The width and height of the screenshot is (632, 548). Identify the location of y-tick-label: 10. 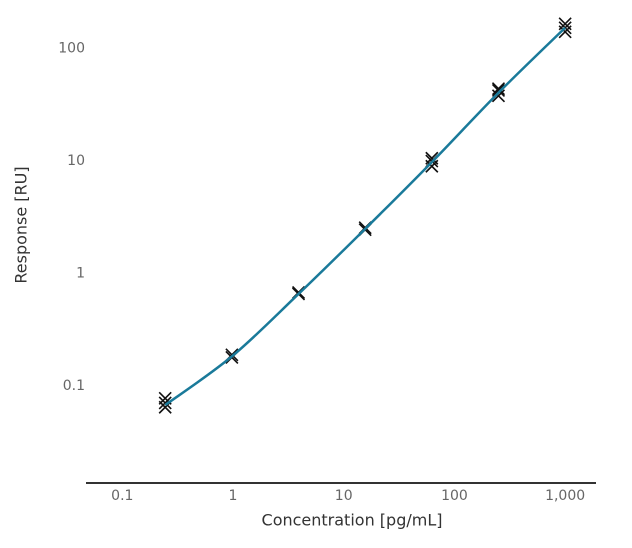
(76, 161).